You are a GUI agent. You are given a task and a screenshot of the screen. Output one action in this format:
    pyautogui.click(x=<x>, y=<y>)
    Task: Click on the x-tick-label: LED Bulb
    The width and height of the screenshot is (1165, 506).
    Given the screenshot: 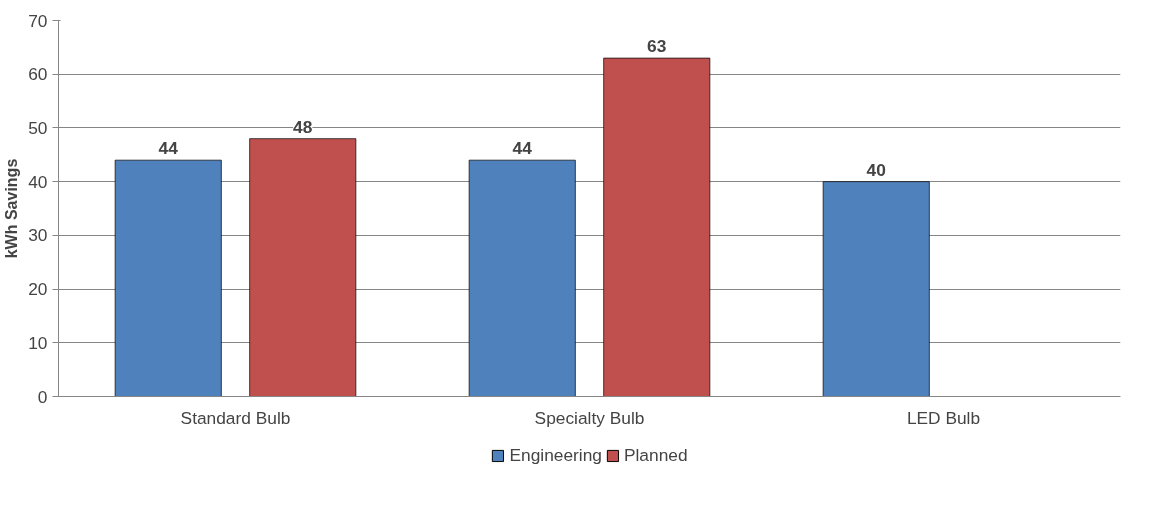 What is the action you would take?
    pyautogui.click(x=943, y=417)
    